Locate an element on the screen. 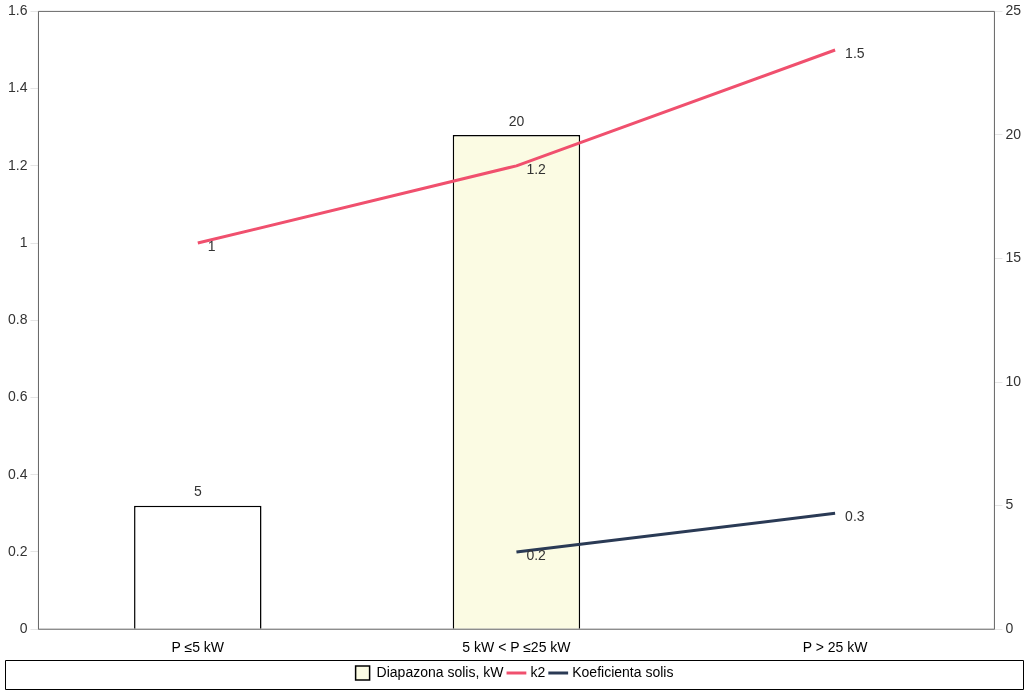 This screenshot has height=695, width=1029. y-tick-label: 0.8 is located at coordinates (17, 319).